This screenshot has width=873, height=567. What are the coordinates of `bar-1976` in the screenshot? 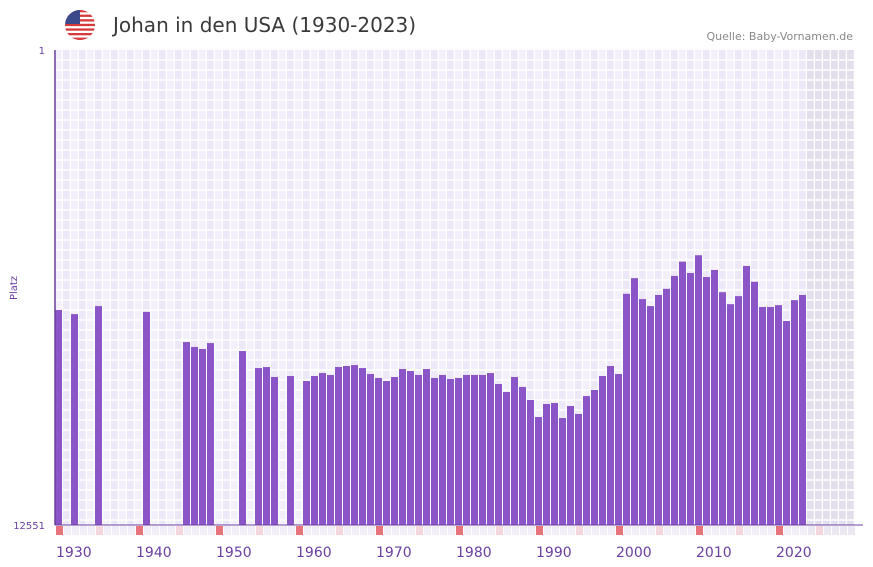 It's located at (426, 447).